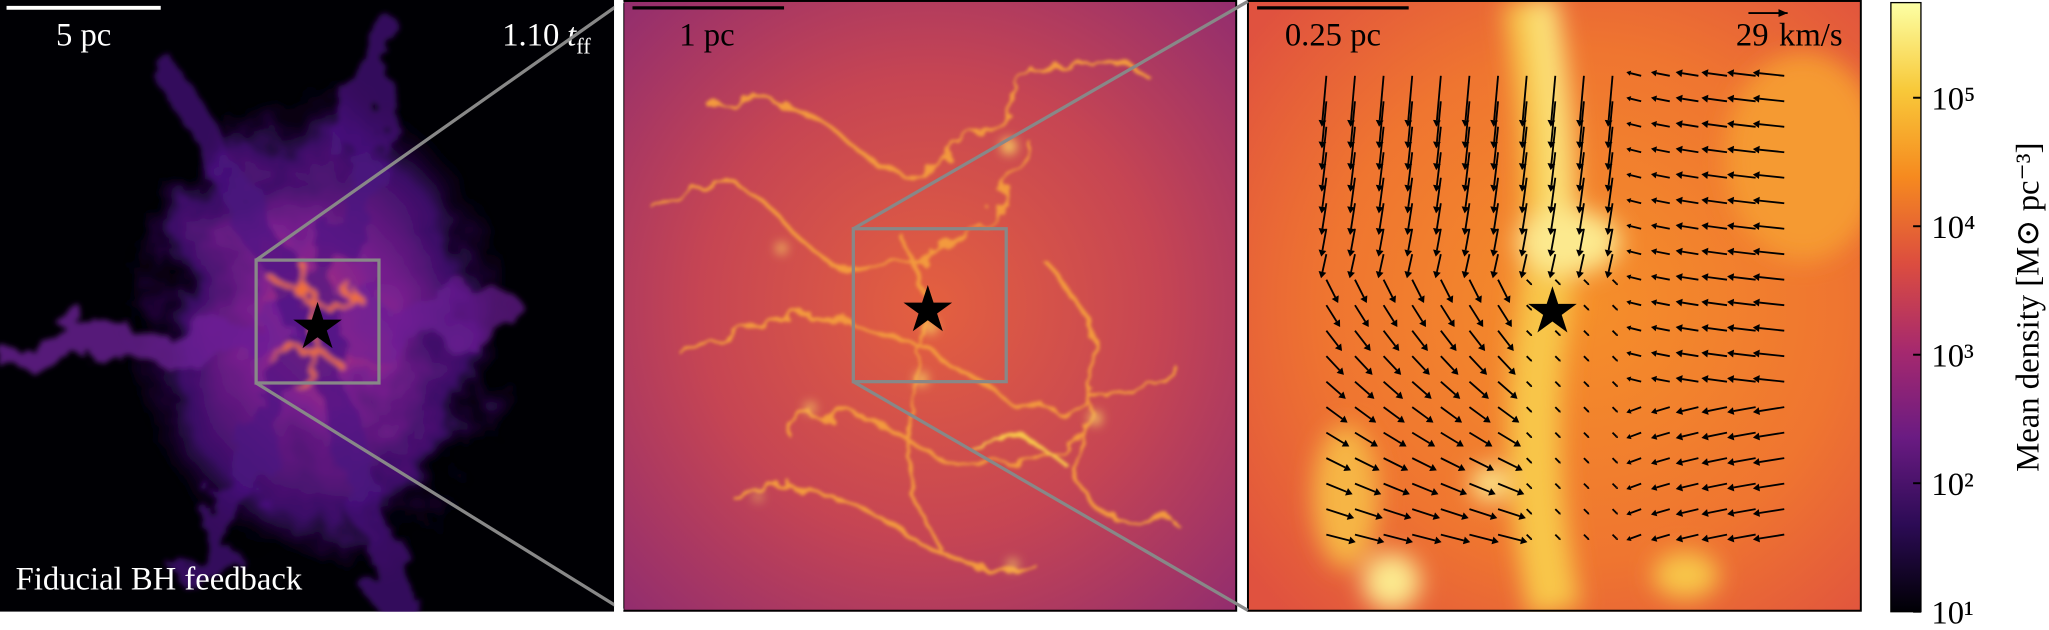 This screenshot has width=2049, height=630. What do you see at coordinates (1783, 13) in the screenshot?
I see `velocity-key-arrowhead` at bounding box center [1783, 13].